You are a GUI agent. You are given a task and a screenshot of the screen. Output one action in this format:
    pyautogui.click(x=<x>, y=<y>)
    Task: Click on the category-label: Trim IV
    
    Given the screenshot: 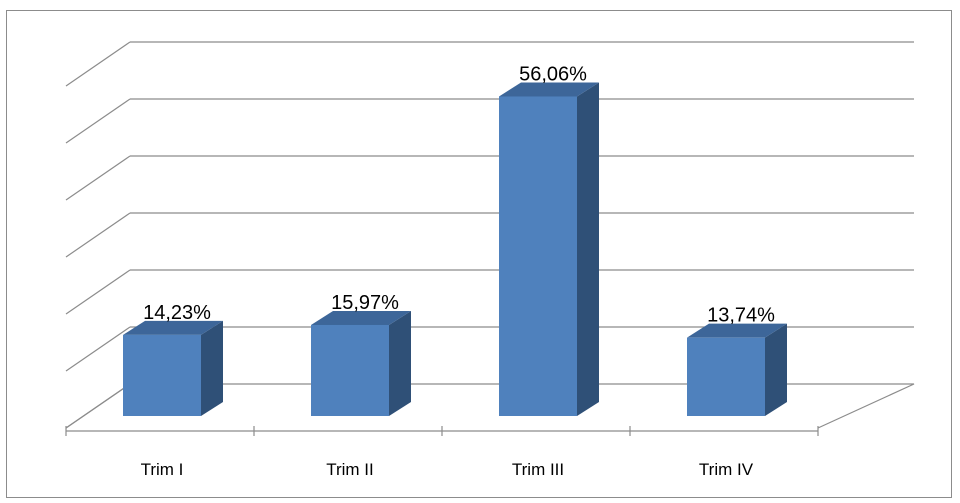 What is the action you would take?
    pyautogui.click(x=726, y=469)
    